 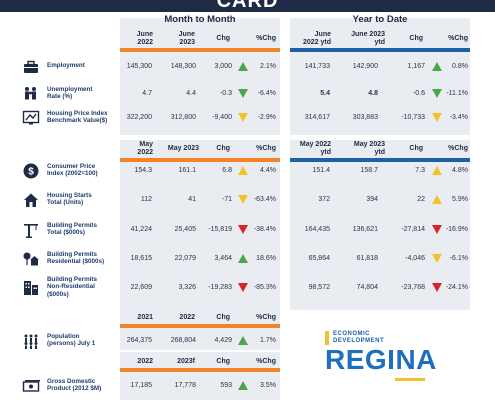 I want to click on row-label: Population (persons) July 1, so click(x=71, y=339).